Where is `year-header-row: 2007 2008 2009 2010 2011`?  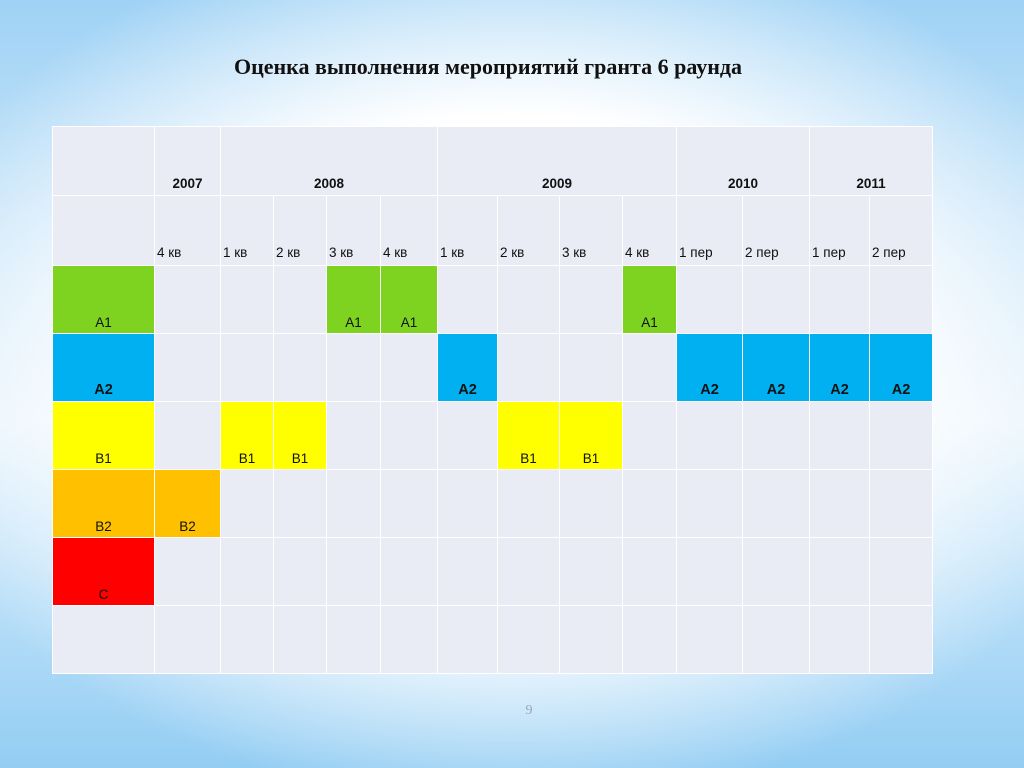 year-header-row: 2007 2008 2009 2010 2011 is located at coordinates (492, 161).